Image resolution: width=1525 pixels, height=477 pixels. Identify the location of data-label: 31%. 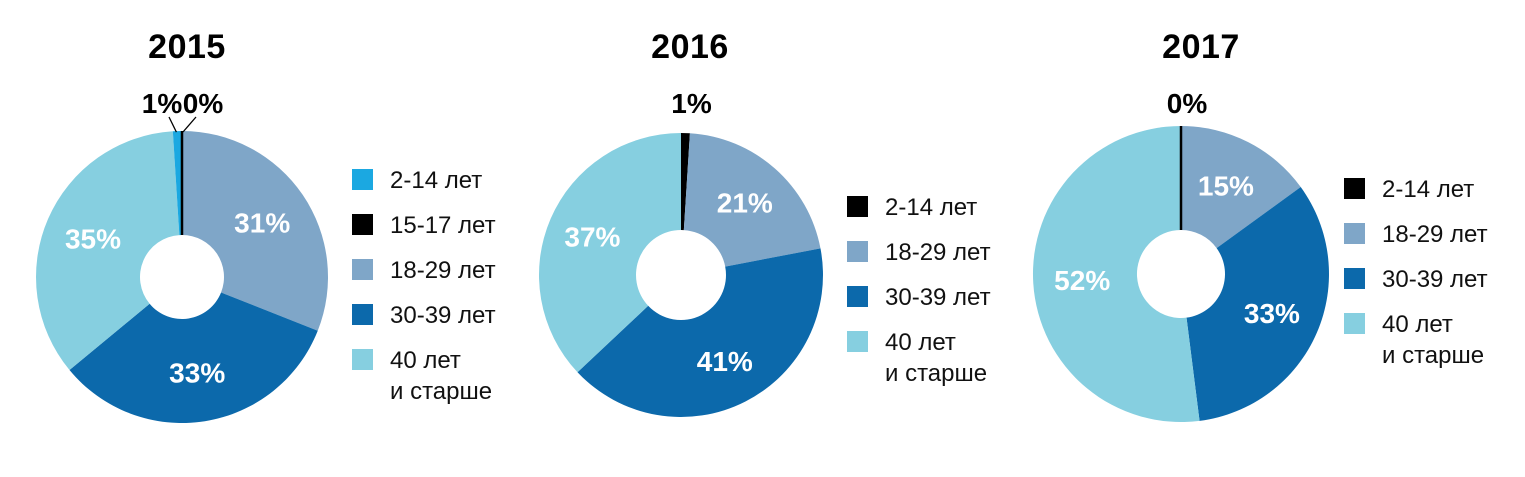
(262, 222).